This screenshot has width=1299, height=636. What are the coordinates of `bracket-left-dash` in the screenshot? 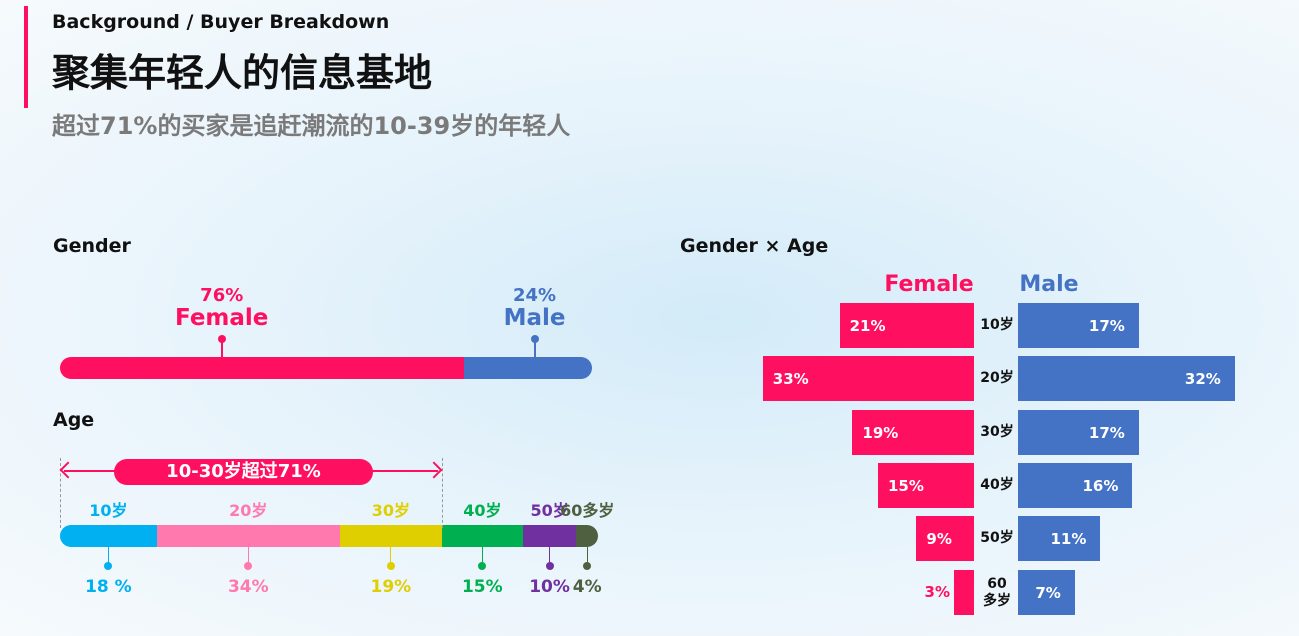 It's located at (60, 493).